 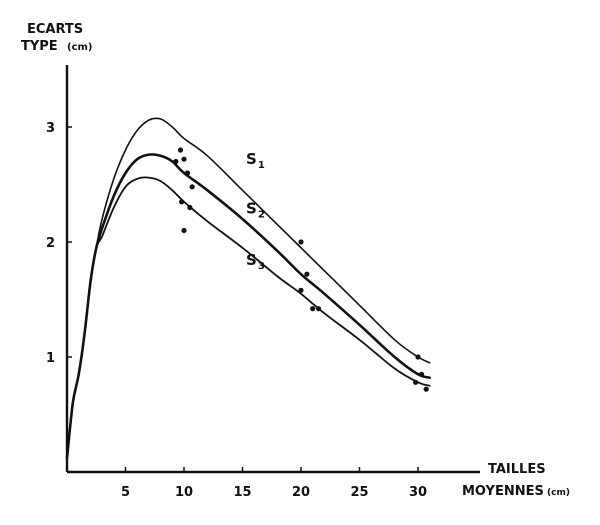 I want to click on y-tick-label: 1, so click(x=50, y=358).